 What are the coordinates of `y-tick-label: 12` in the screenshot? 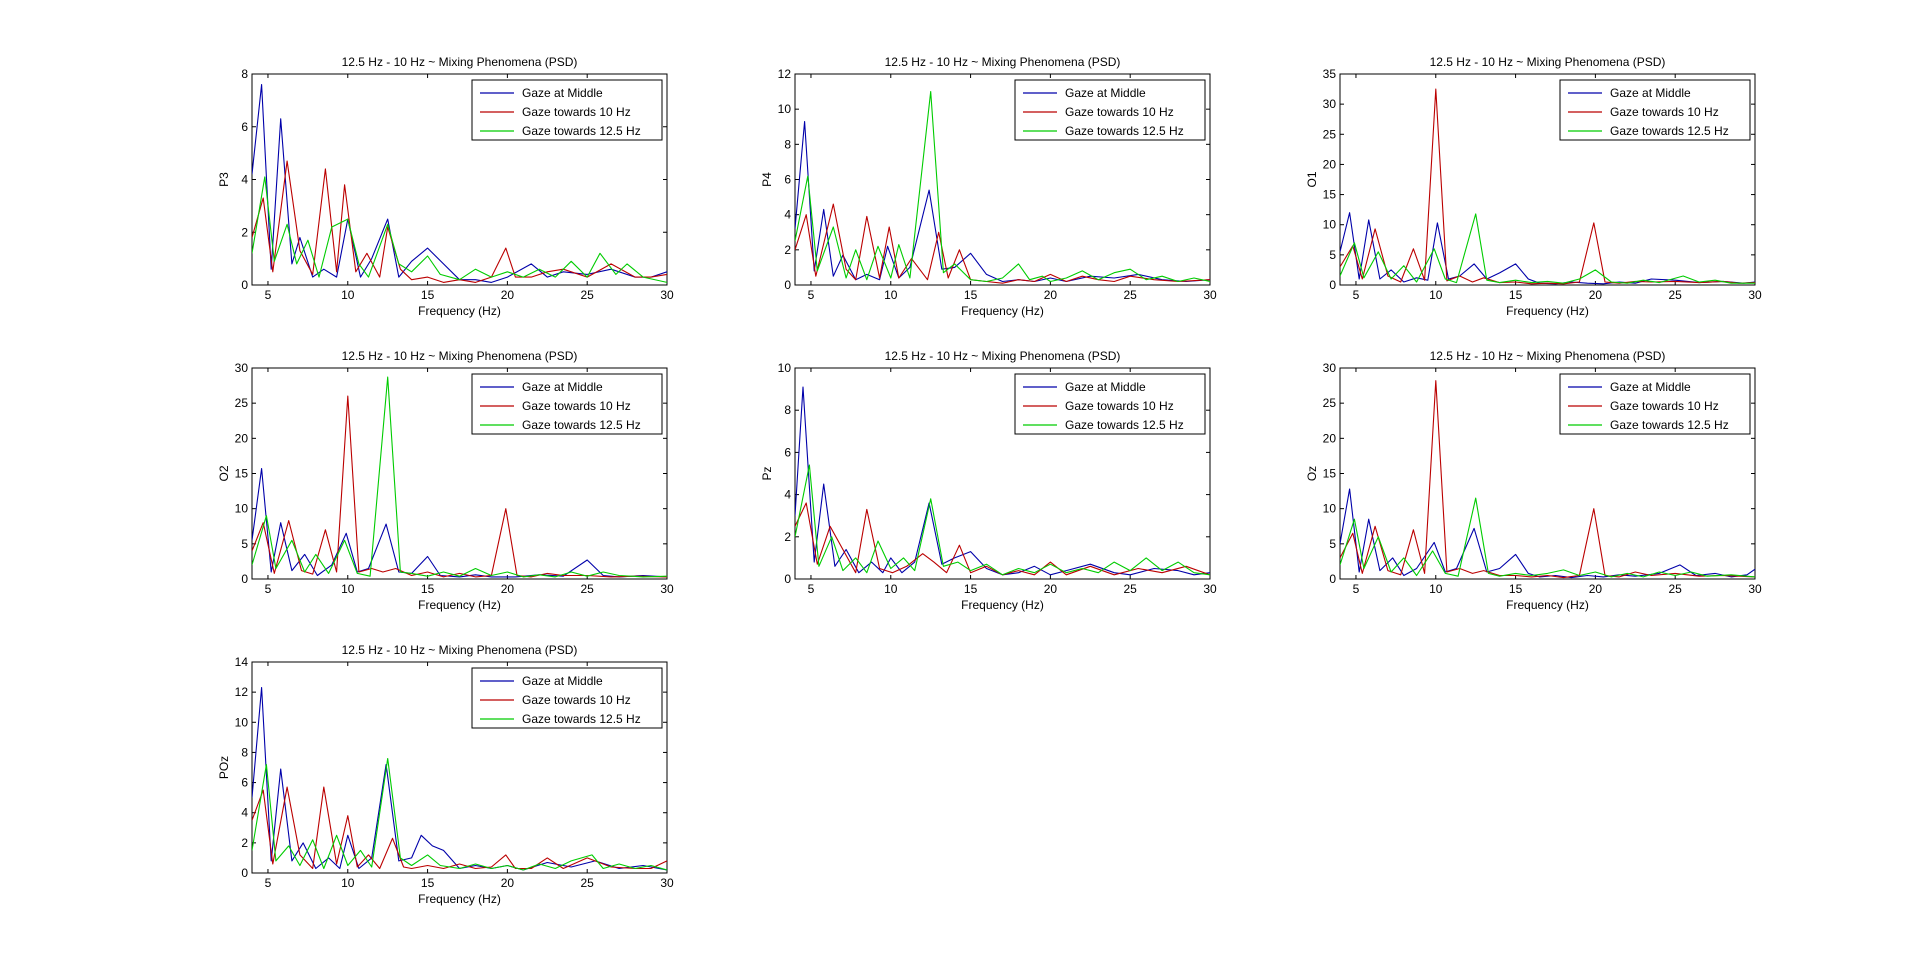 It's located at (242, 692).